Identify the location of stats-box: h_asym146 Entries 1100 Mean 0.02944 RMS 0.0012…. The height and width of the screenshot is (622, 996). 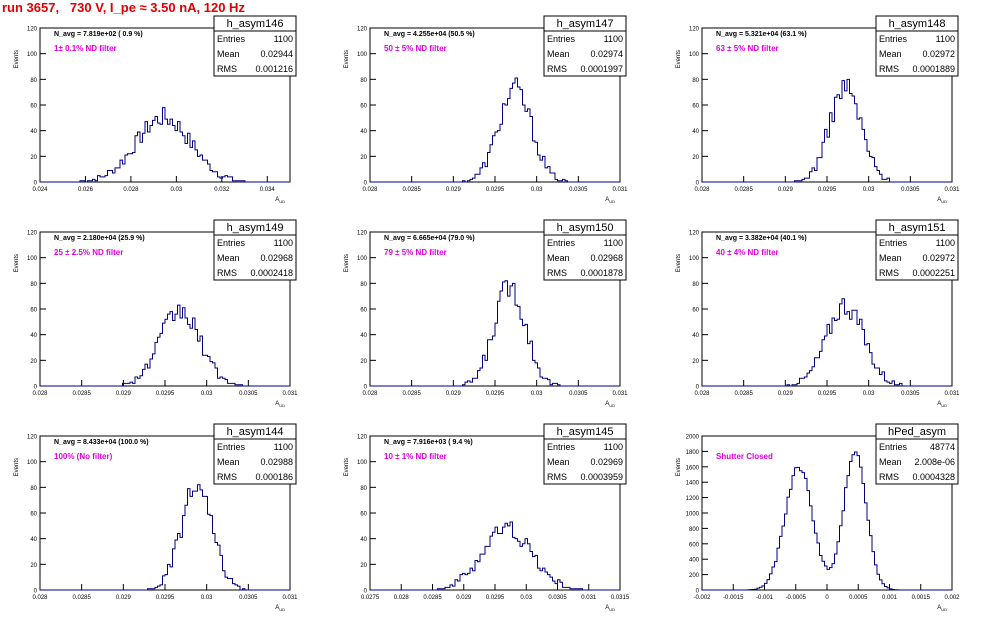
(255, 46).